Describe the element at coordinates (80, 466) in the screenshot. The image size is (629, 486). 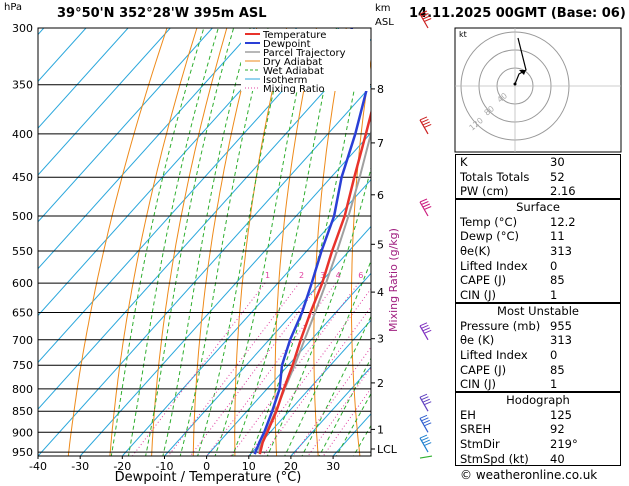
I see `temperature-tick-label: -30` at that location.